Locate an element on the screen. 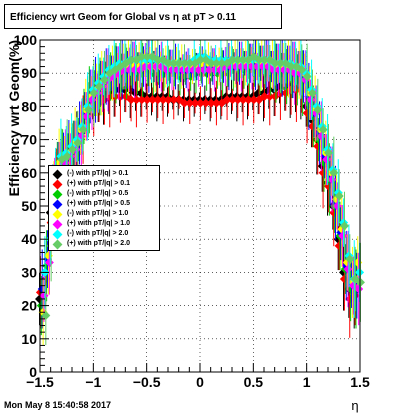 The image size is (400, 414). footer-timestamp: Mon May 8 15:40:58 2017 is located at coordinates (58, 405).